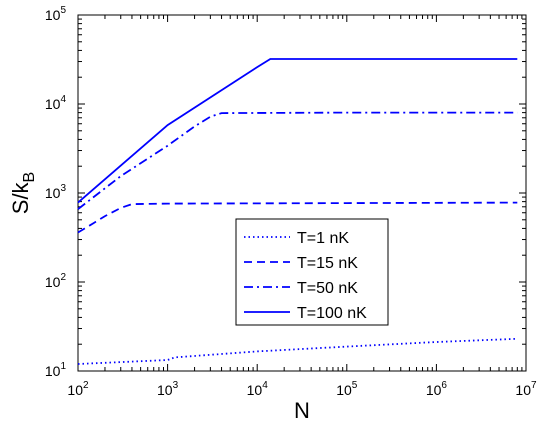 The height and width of the screenshot is (428, 550). What do you see at coordinates (332, 313) in the screenshot?
I see `legend-label-t-100-nk: T=100 nK` at bounding box center [332, 313].